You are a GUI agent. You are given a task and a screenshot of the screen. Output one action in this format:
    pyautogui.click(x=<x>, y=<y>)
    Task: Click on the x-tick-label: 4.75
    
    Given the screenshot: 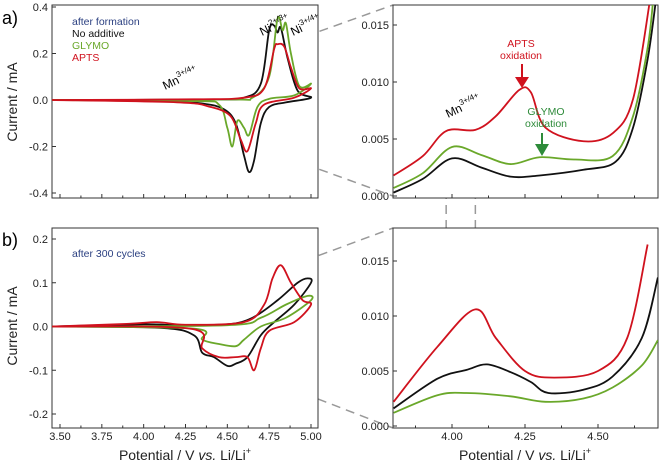 What is the action you would take?
    pyautogui.click(x=268, y=437)
    